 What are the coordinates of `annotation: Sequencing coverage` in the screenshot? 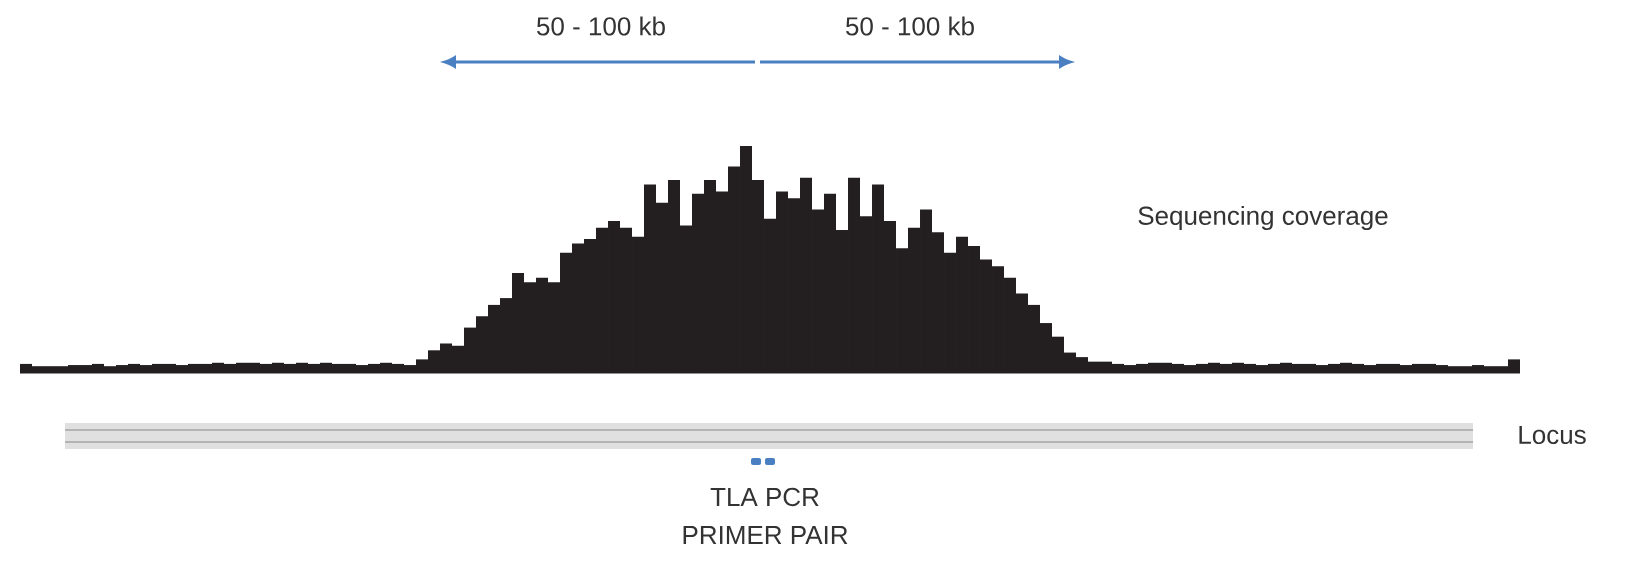 It's located at (1263, 218).